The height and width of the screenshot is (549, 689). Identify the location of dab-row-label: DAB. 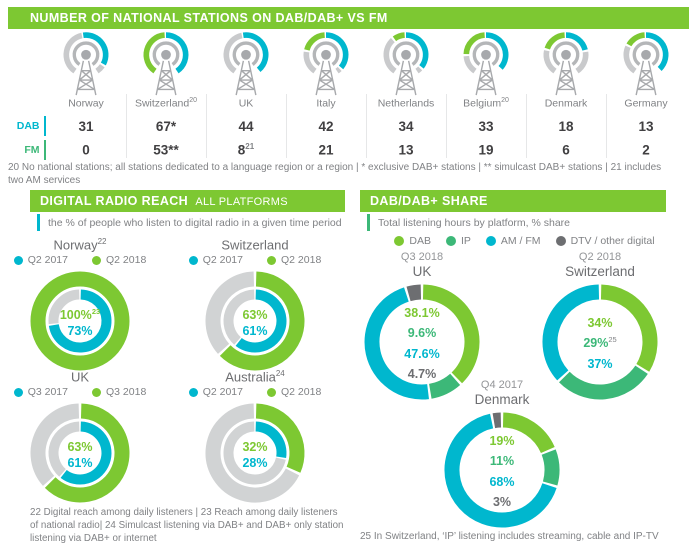
(23, 126).